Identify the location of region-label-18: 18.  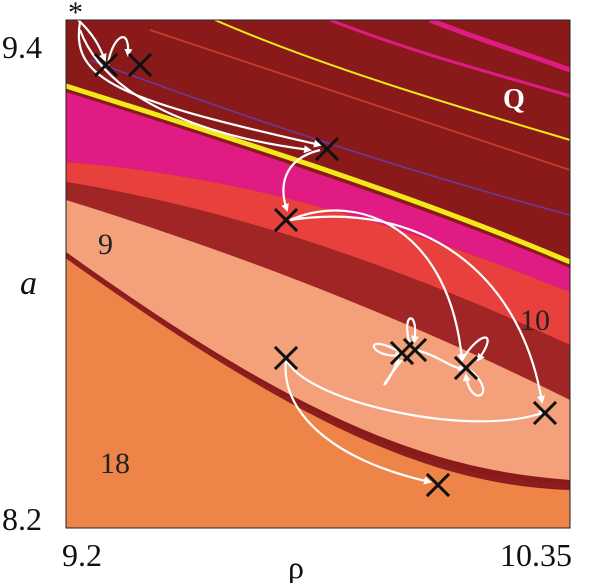
(115, 463).